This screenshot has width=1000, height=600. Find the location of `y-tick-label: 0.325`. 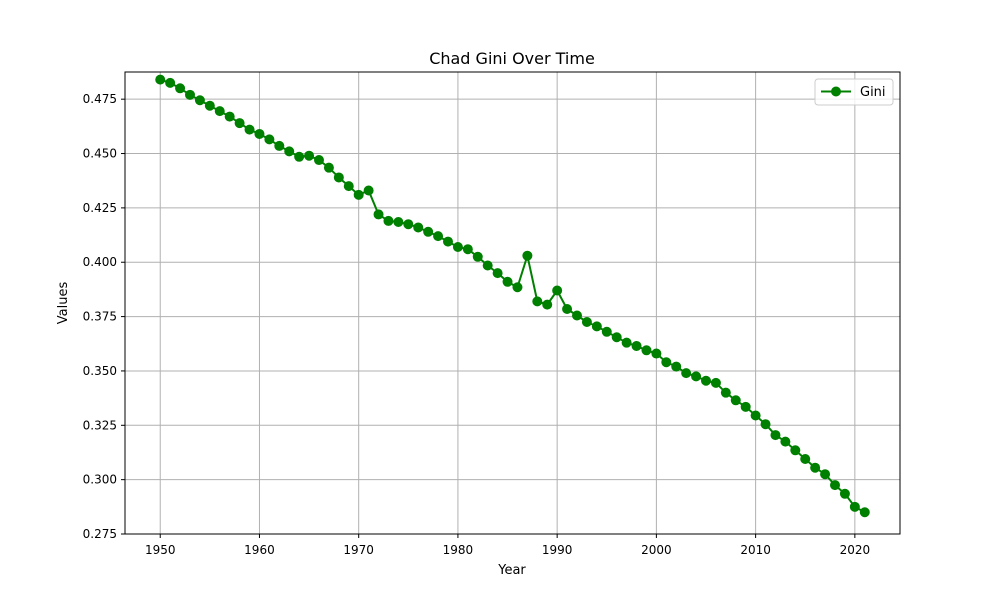

y-tick-label: 0.325 is located at coordinates (100, 425).